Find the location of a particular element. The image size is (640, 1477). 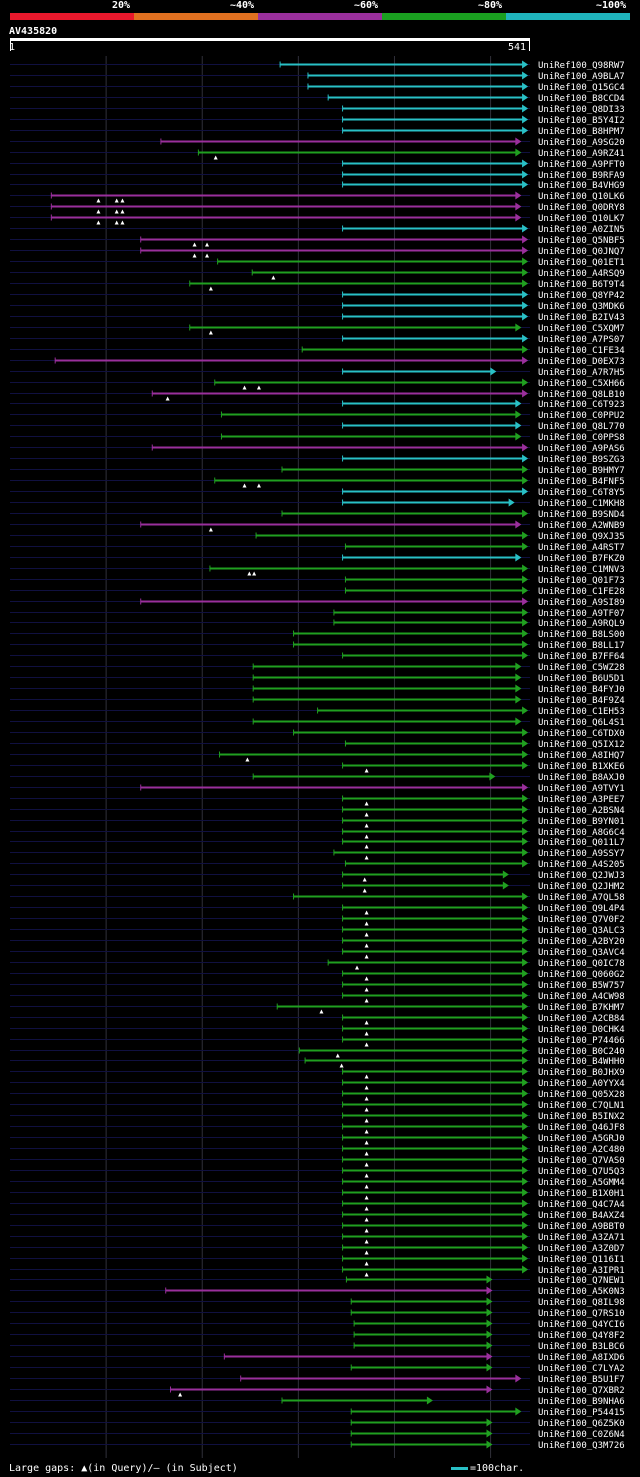

hit-label: UniRef100_Q3ALC3 is located at coordinates (581, 931).